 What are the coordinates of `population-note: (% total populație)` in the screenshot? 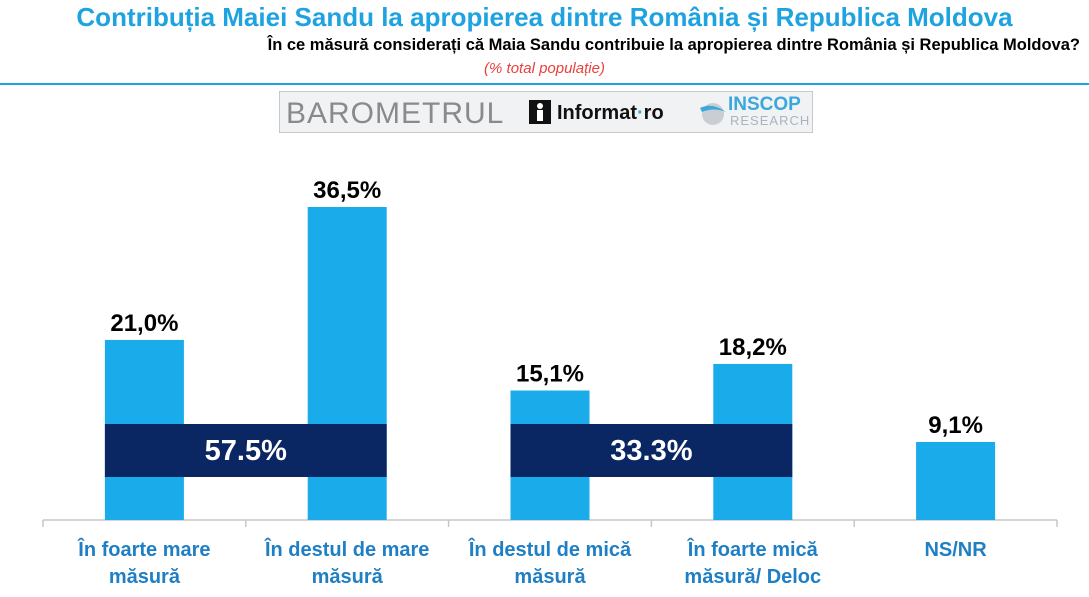 It's located at (544, 68).